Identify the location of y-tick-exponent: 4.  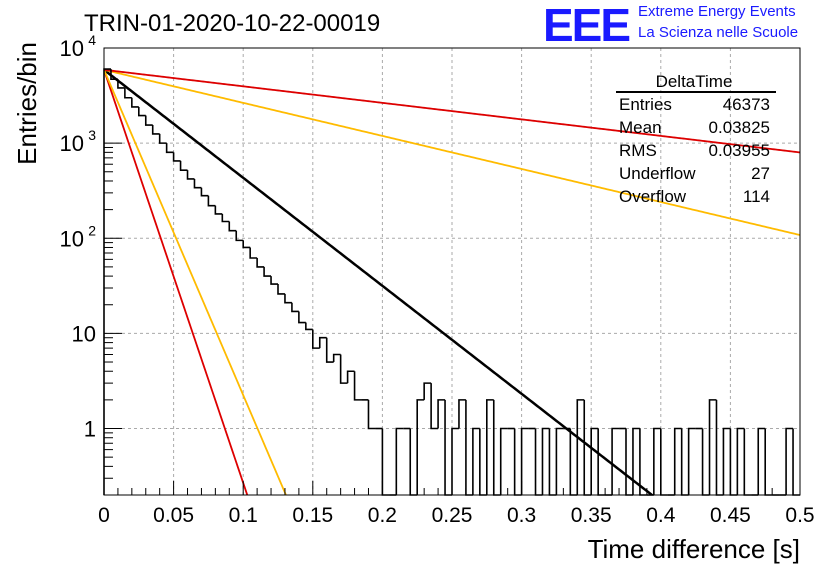
(92, 40).